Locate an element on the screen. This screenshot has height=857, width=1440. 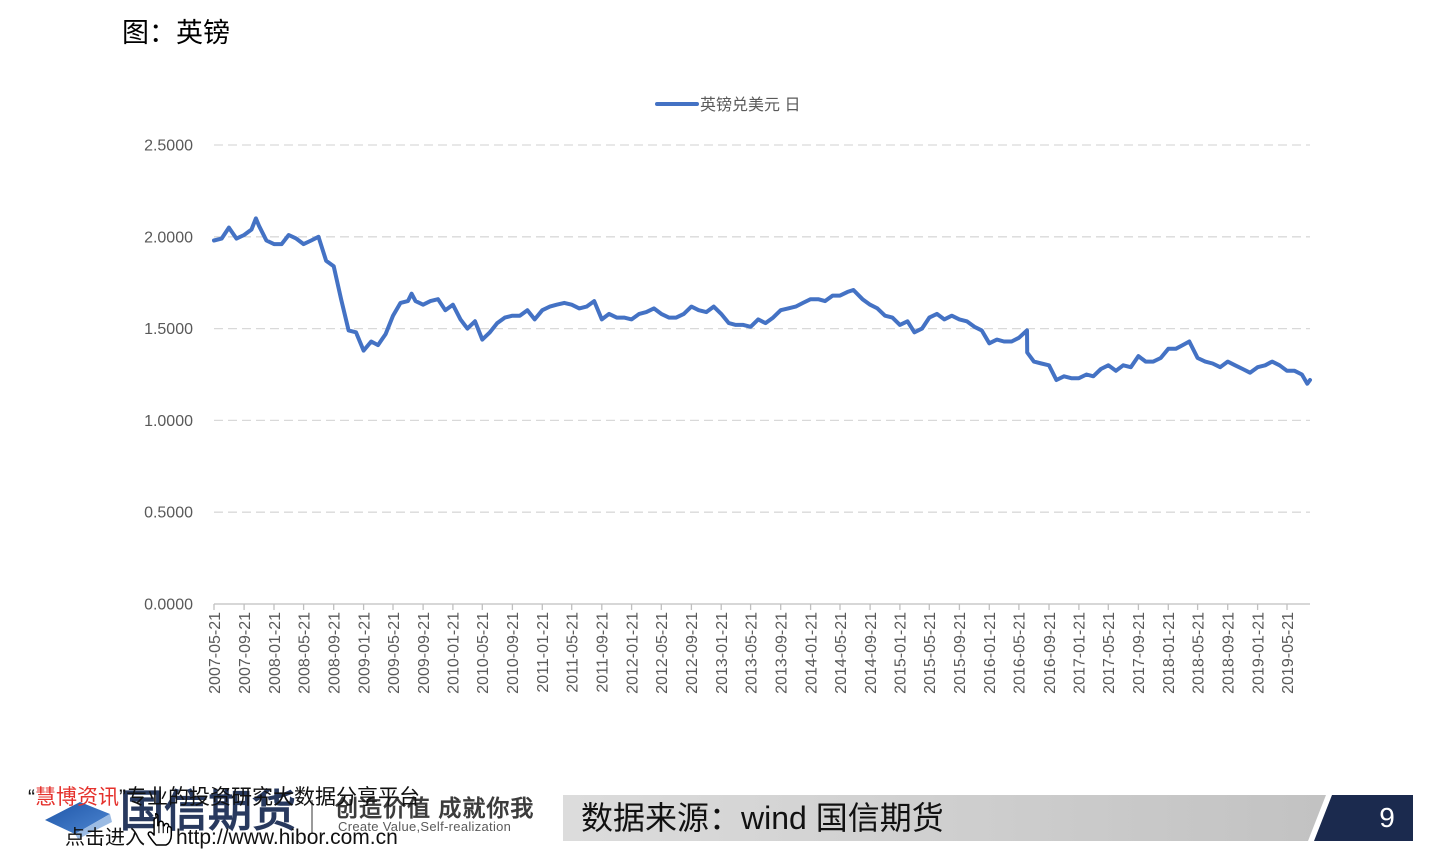
x-tick-label: 2019-05-21 is located at coordinates (1288, 653).